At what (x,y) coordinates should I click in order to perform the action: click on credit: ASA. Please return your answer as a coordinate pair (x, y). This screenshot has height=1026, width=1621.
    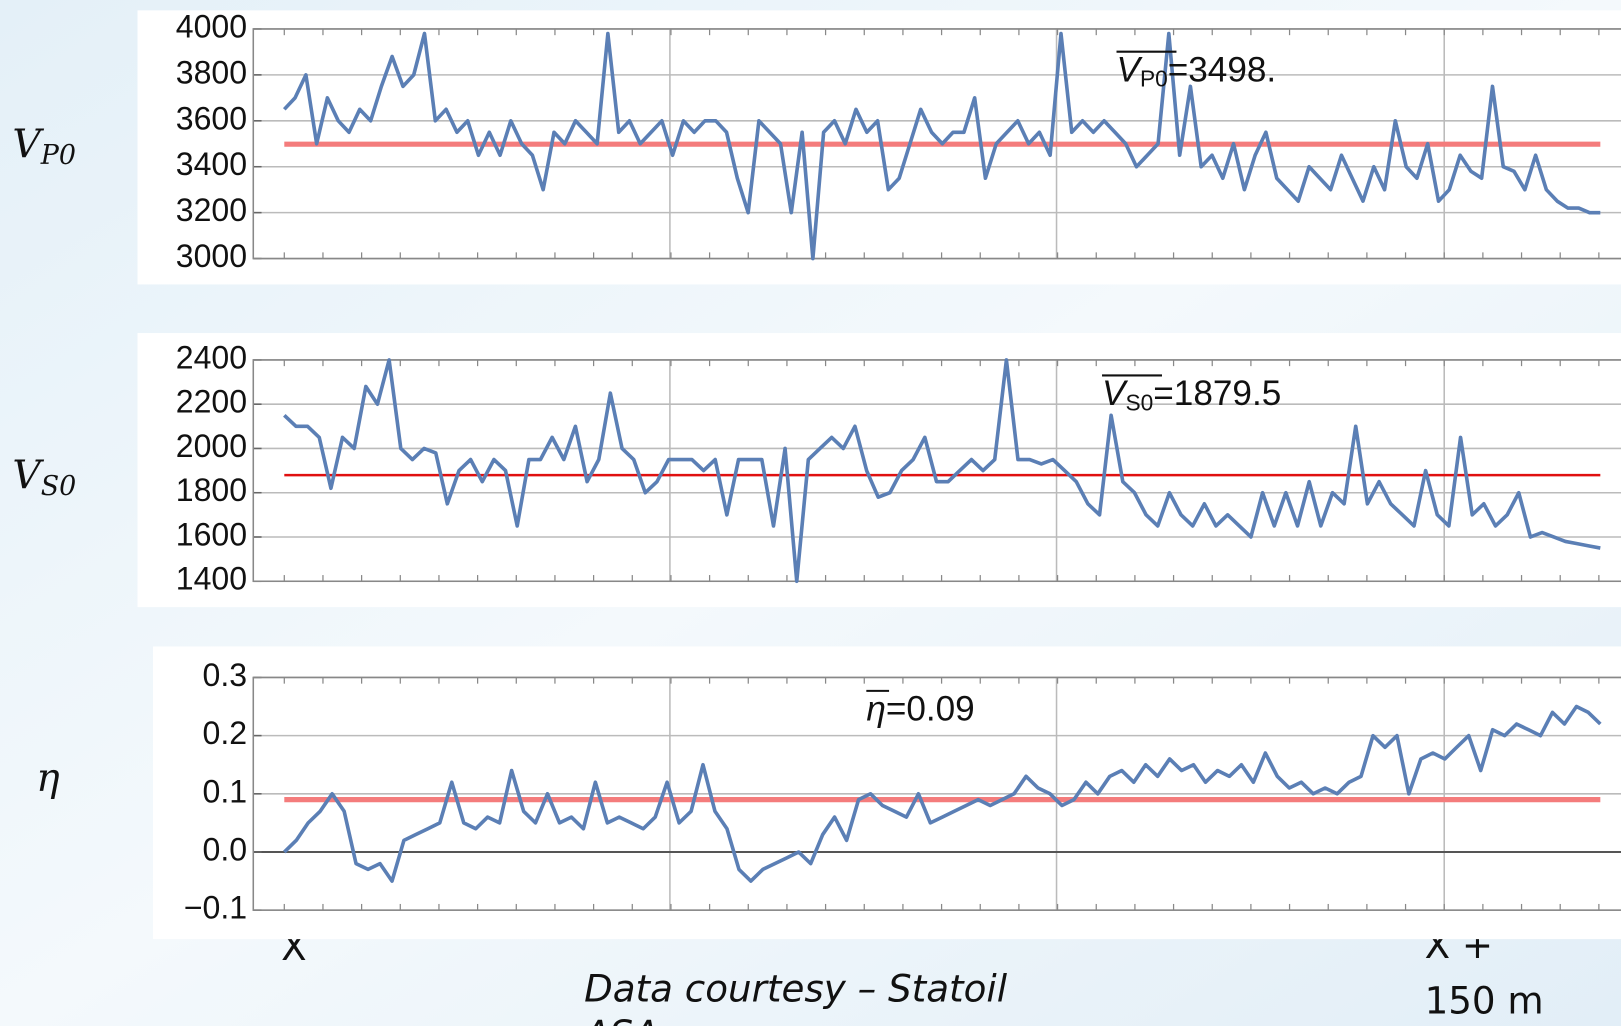
    Looking at the image, I should click on (620, 1019).